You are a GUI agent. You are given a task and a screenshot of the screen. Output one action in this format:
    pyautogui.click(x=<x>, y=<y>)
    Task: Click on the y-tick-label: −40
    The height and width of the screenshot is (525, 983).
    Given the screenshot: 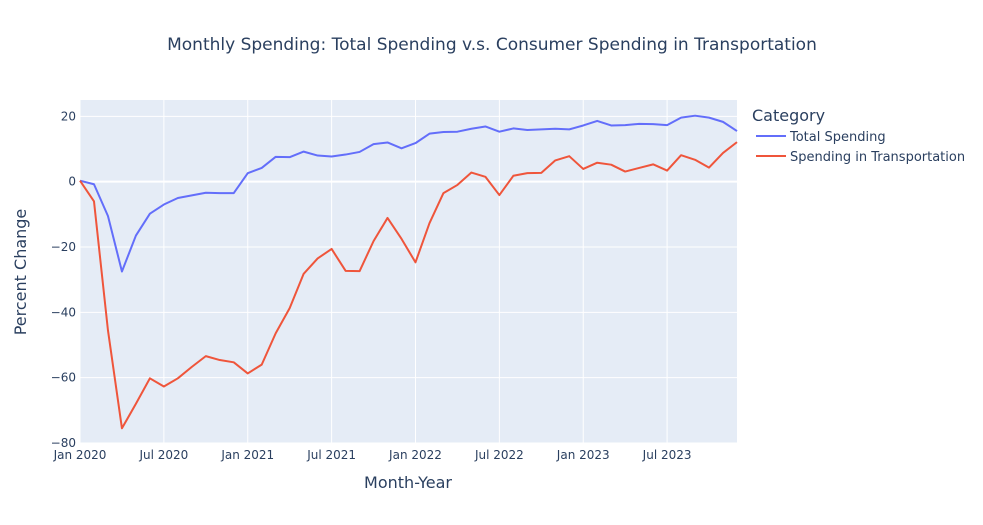 What is the action you would take?
    pyautogui.click(x=63, y=312)
    